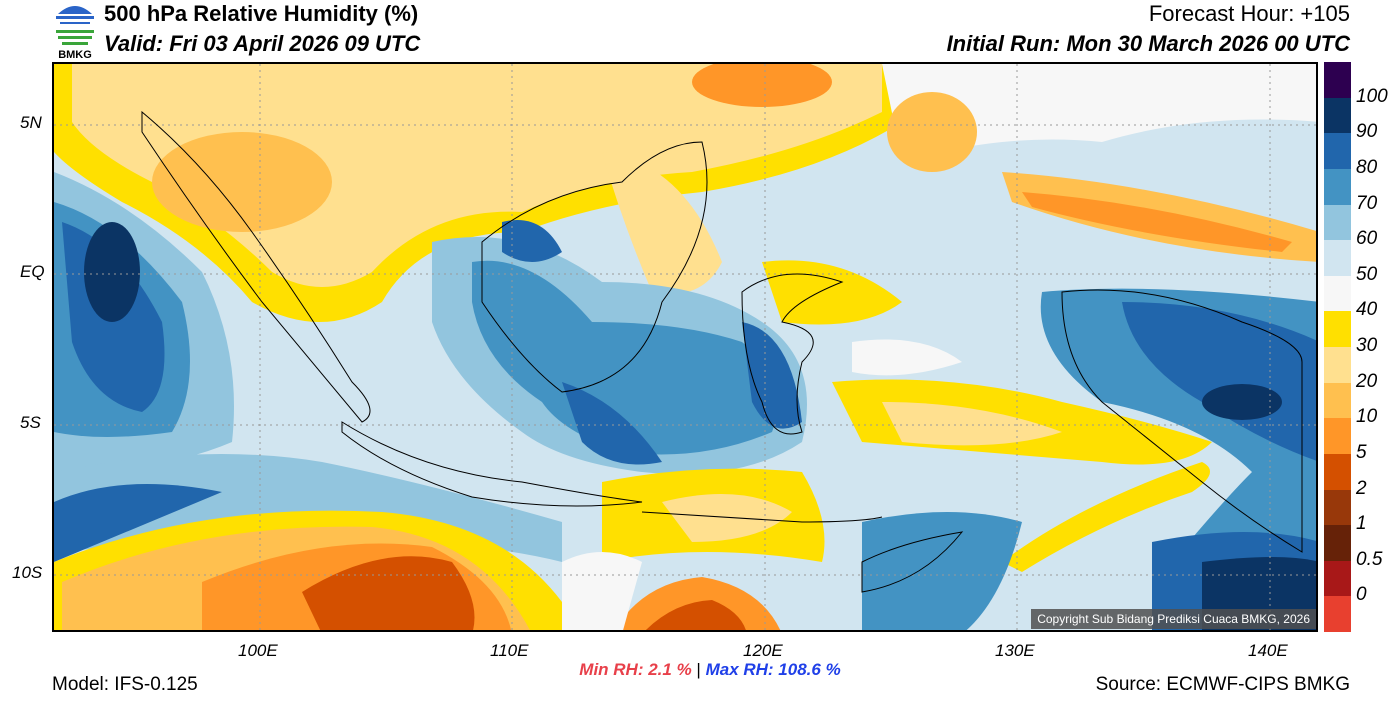 The width and height of the screenshot is (1400, 709). I want to click on bmkg-logo: BMKG, so click(75, 31).